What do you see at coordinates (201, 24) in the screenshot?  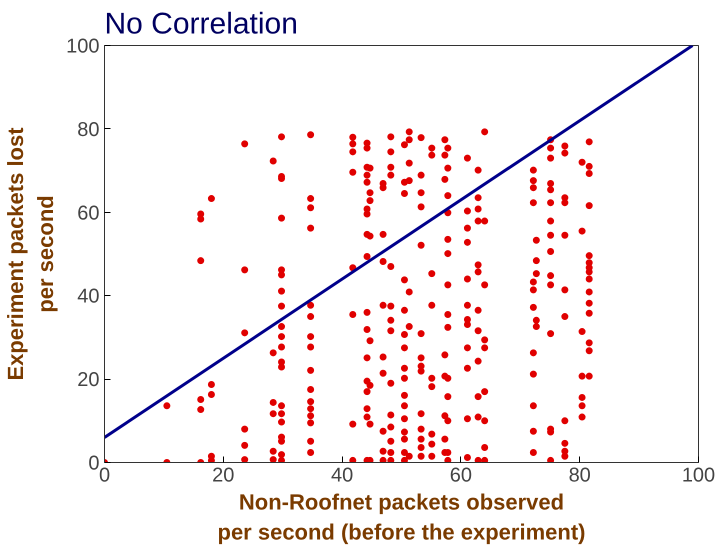 I see `chart-title: No Correlation` at bounding box center [201, 24].